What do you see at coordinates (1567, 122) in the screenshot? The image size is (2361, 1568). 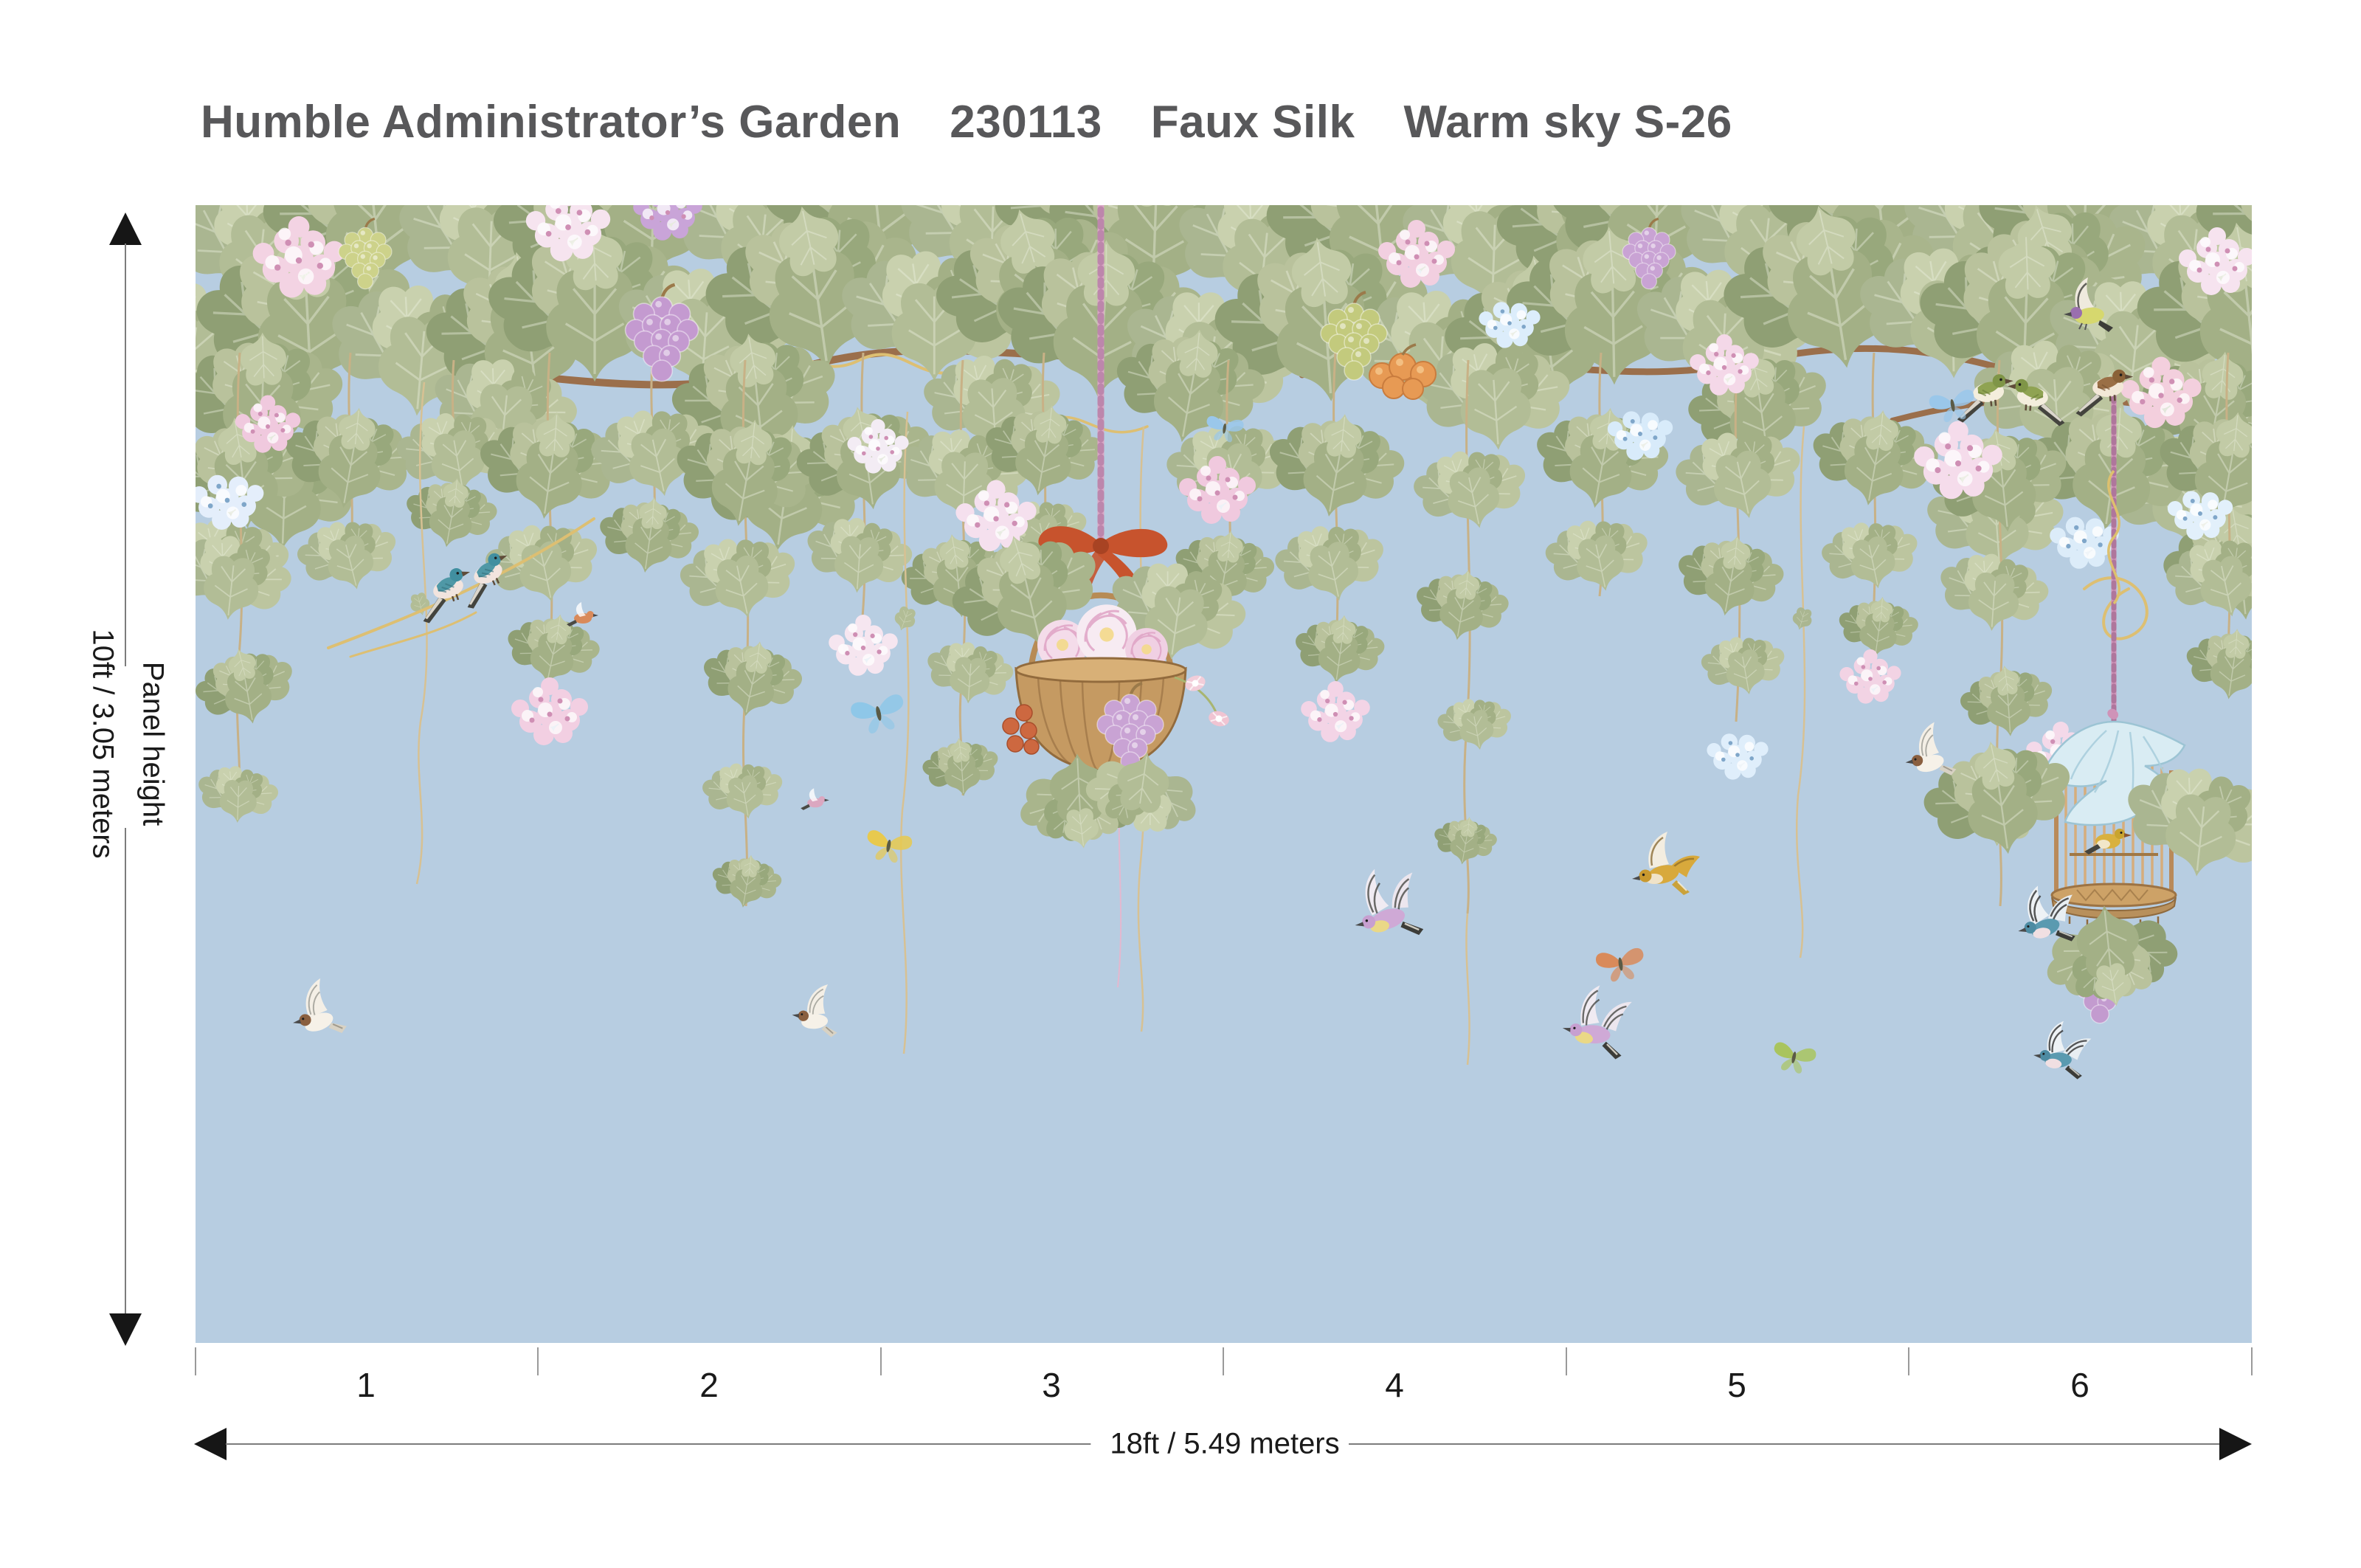 I see `title-colorway: Warm sky S-26` at bounding box center [1567, 122].